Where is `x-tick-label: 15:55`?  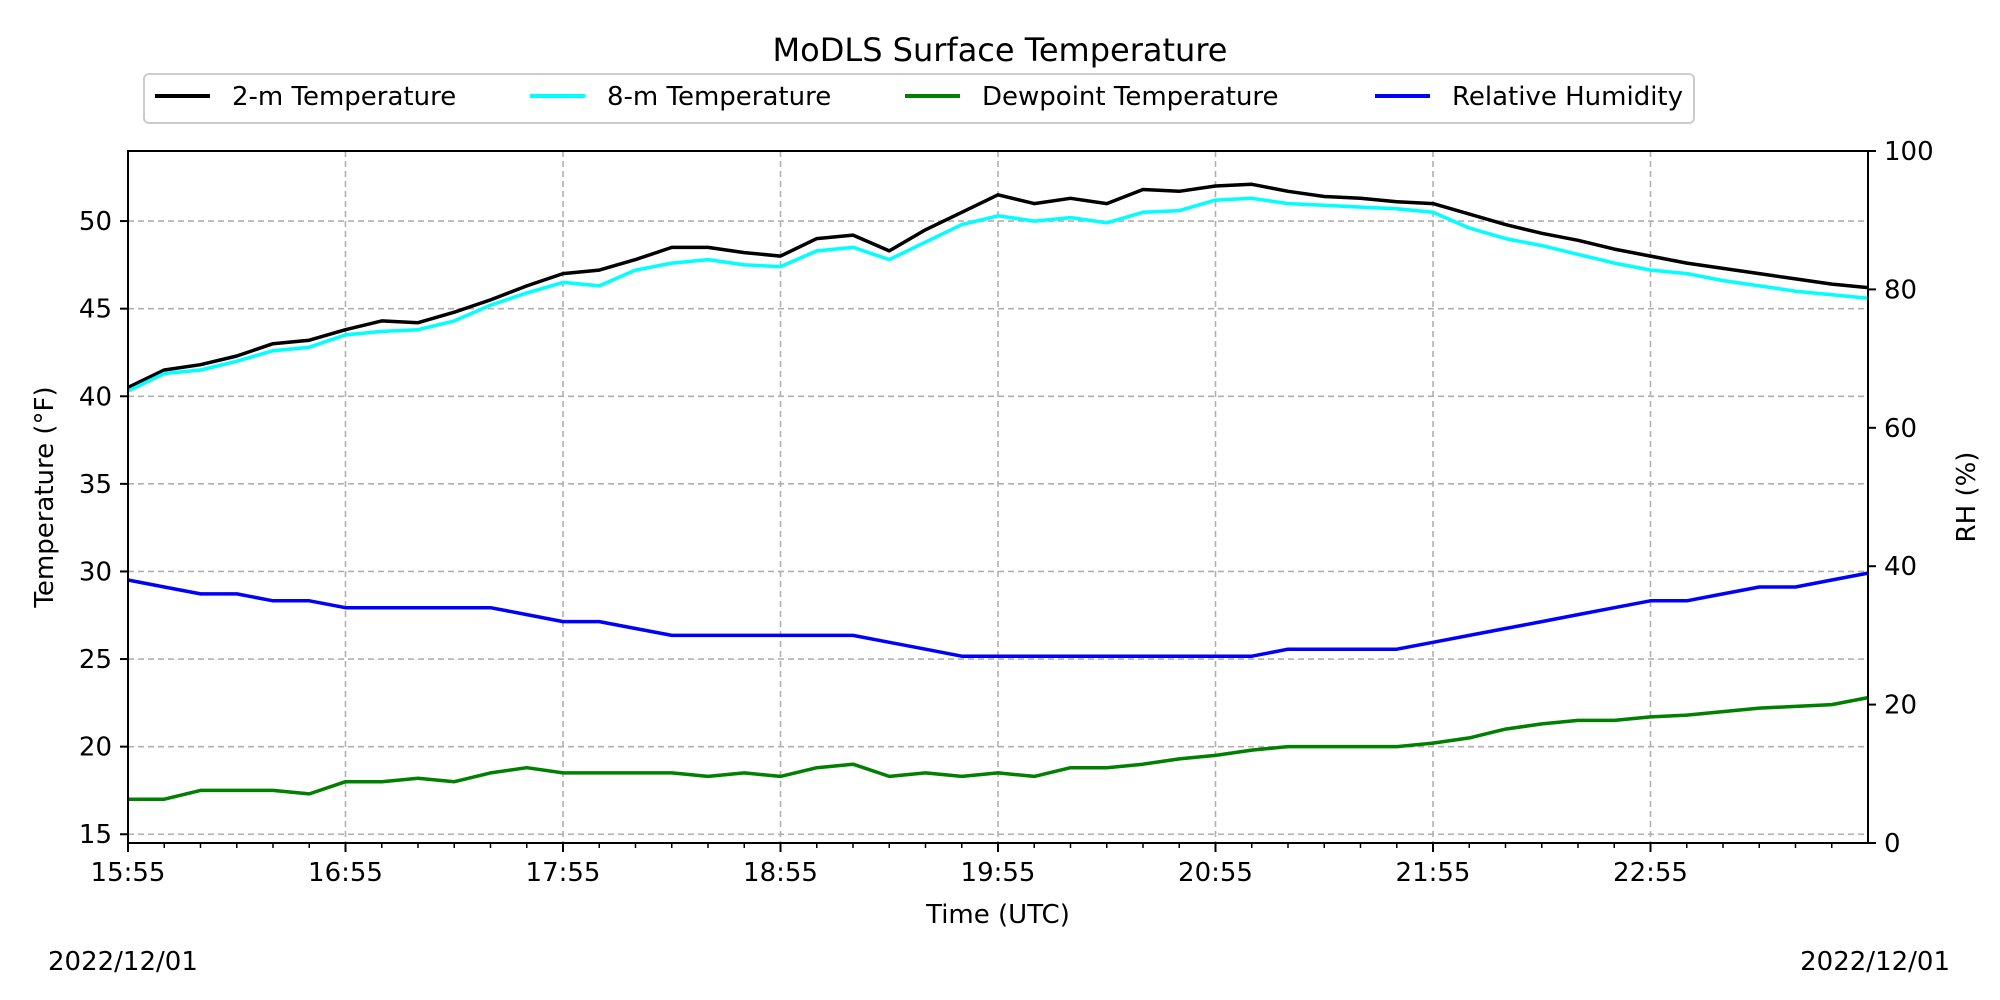 x-tick-label: 15:55 is located at coordinates (128, 873).